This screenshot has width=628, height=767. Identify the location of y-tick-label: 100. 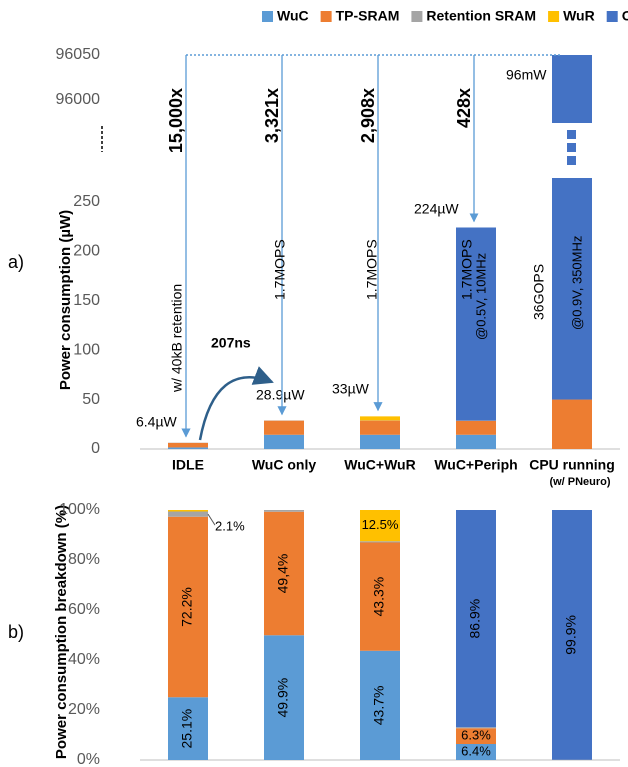
(86, 349).